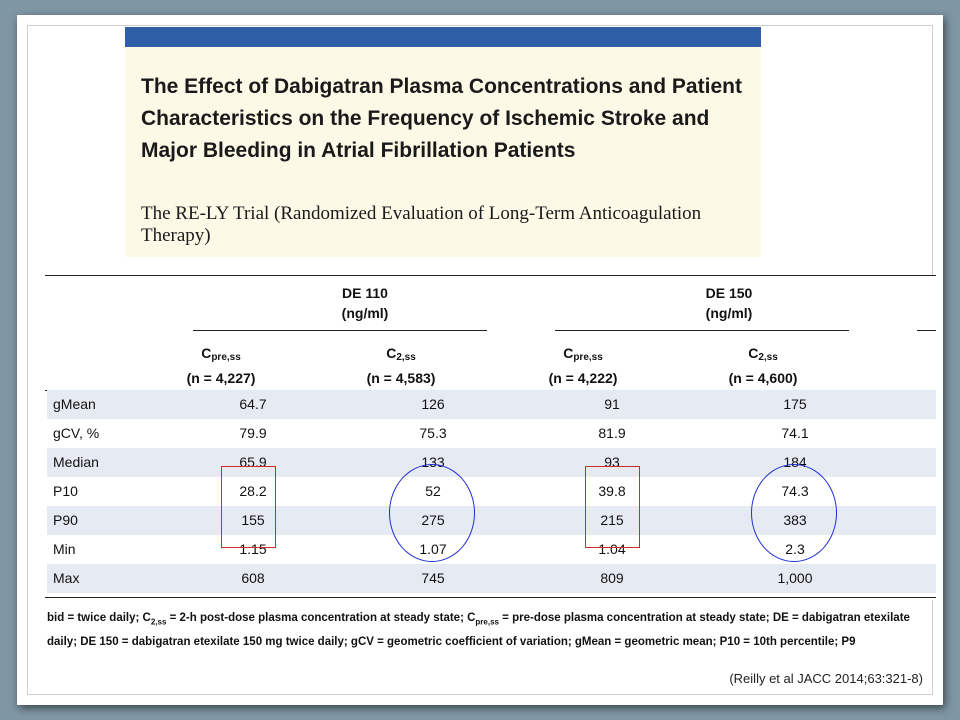 This screenshot has height=720, width=960. What do you see at coordinates (612, 491) in the screenshot?
I see `cell: 39.8` at bounding box center [612, 491].